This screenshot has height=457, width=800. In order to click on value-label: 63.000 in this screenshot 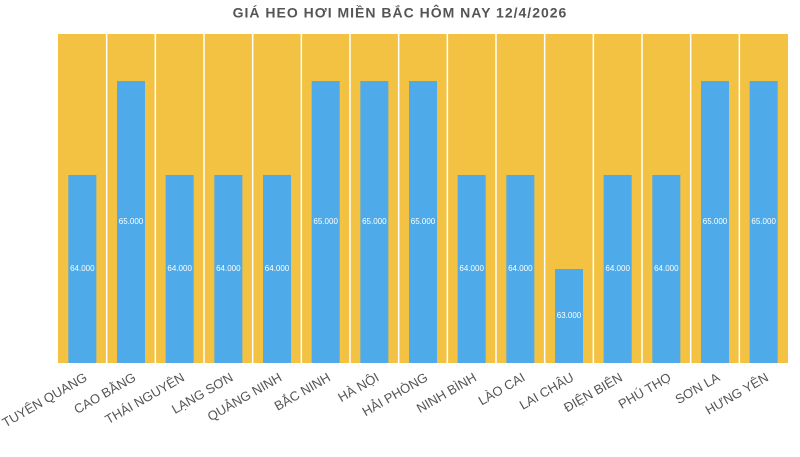, I will do `click(569, 315)`.